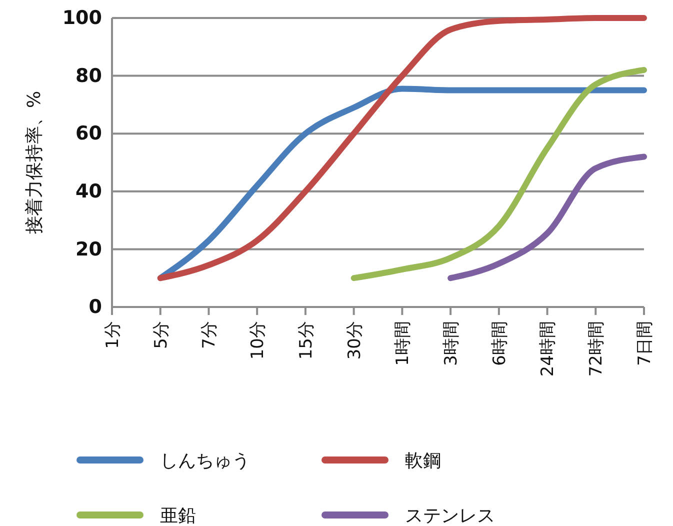 This screenshot has width=673, height=526. What do you see at coordinates (258, 340) in the screenshot?
I see `x-tick-label: 10分` at bounding box center [258, 340].